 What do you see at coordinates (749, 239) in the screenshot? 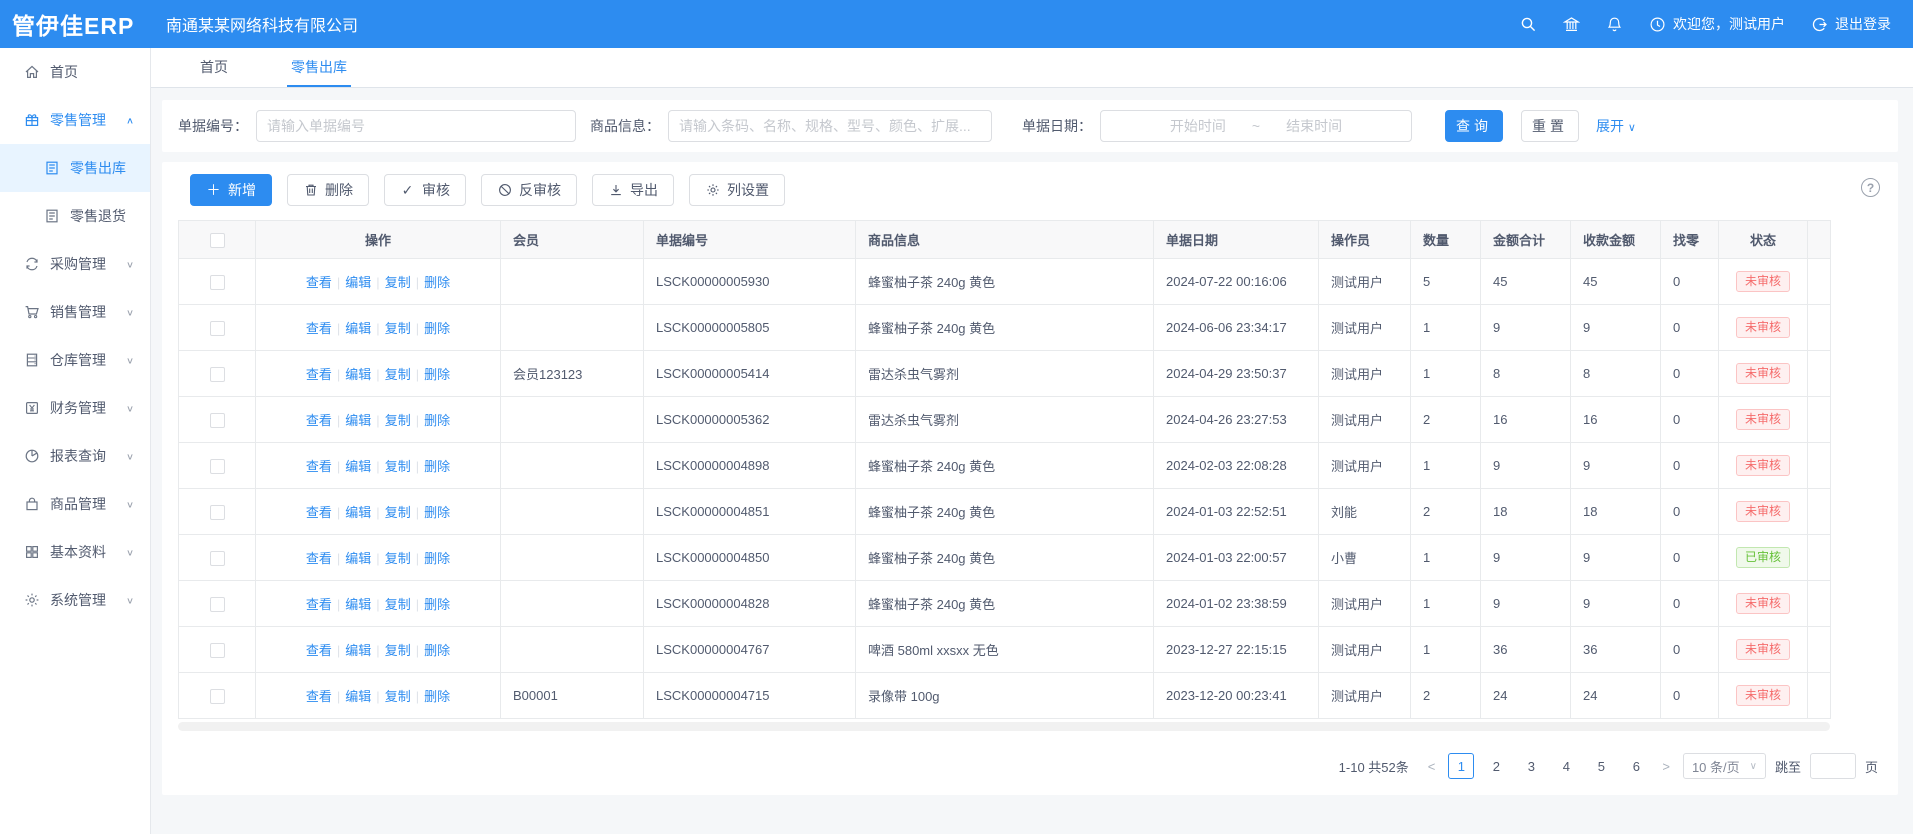
I see `column-header-2: 单据编号` at bounding box center [749, 239].